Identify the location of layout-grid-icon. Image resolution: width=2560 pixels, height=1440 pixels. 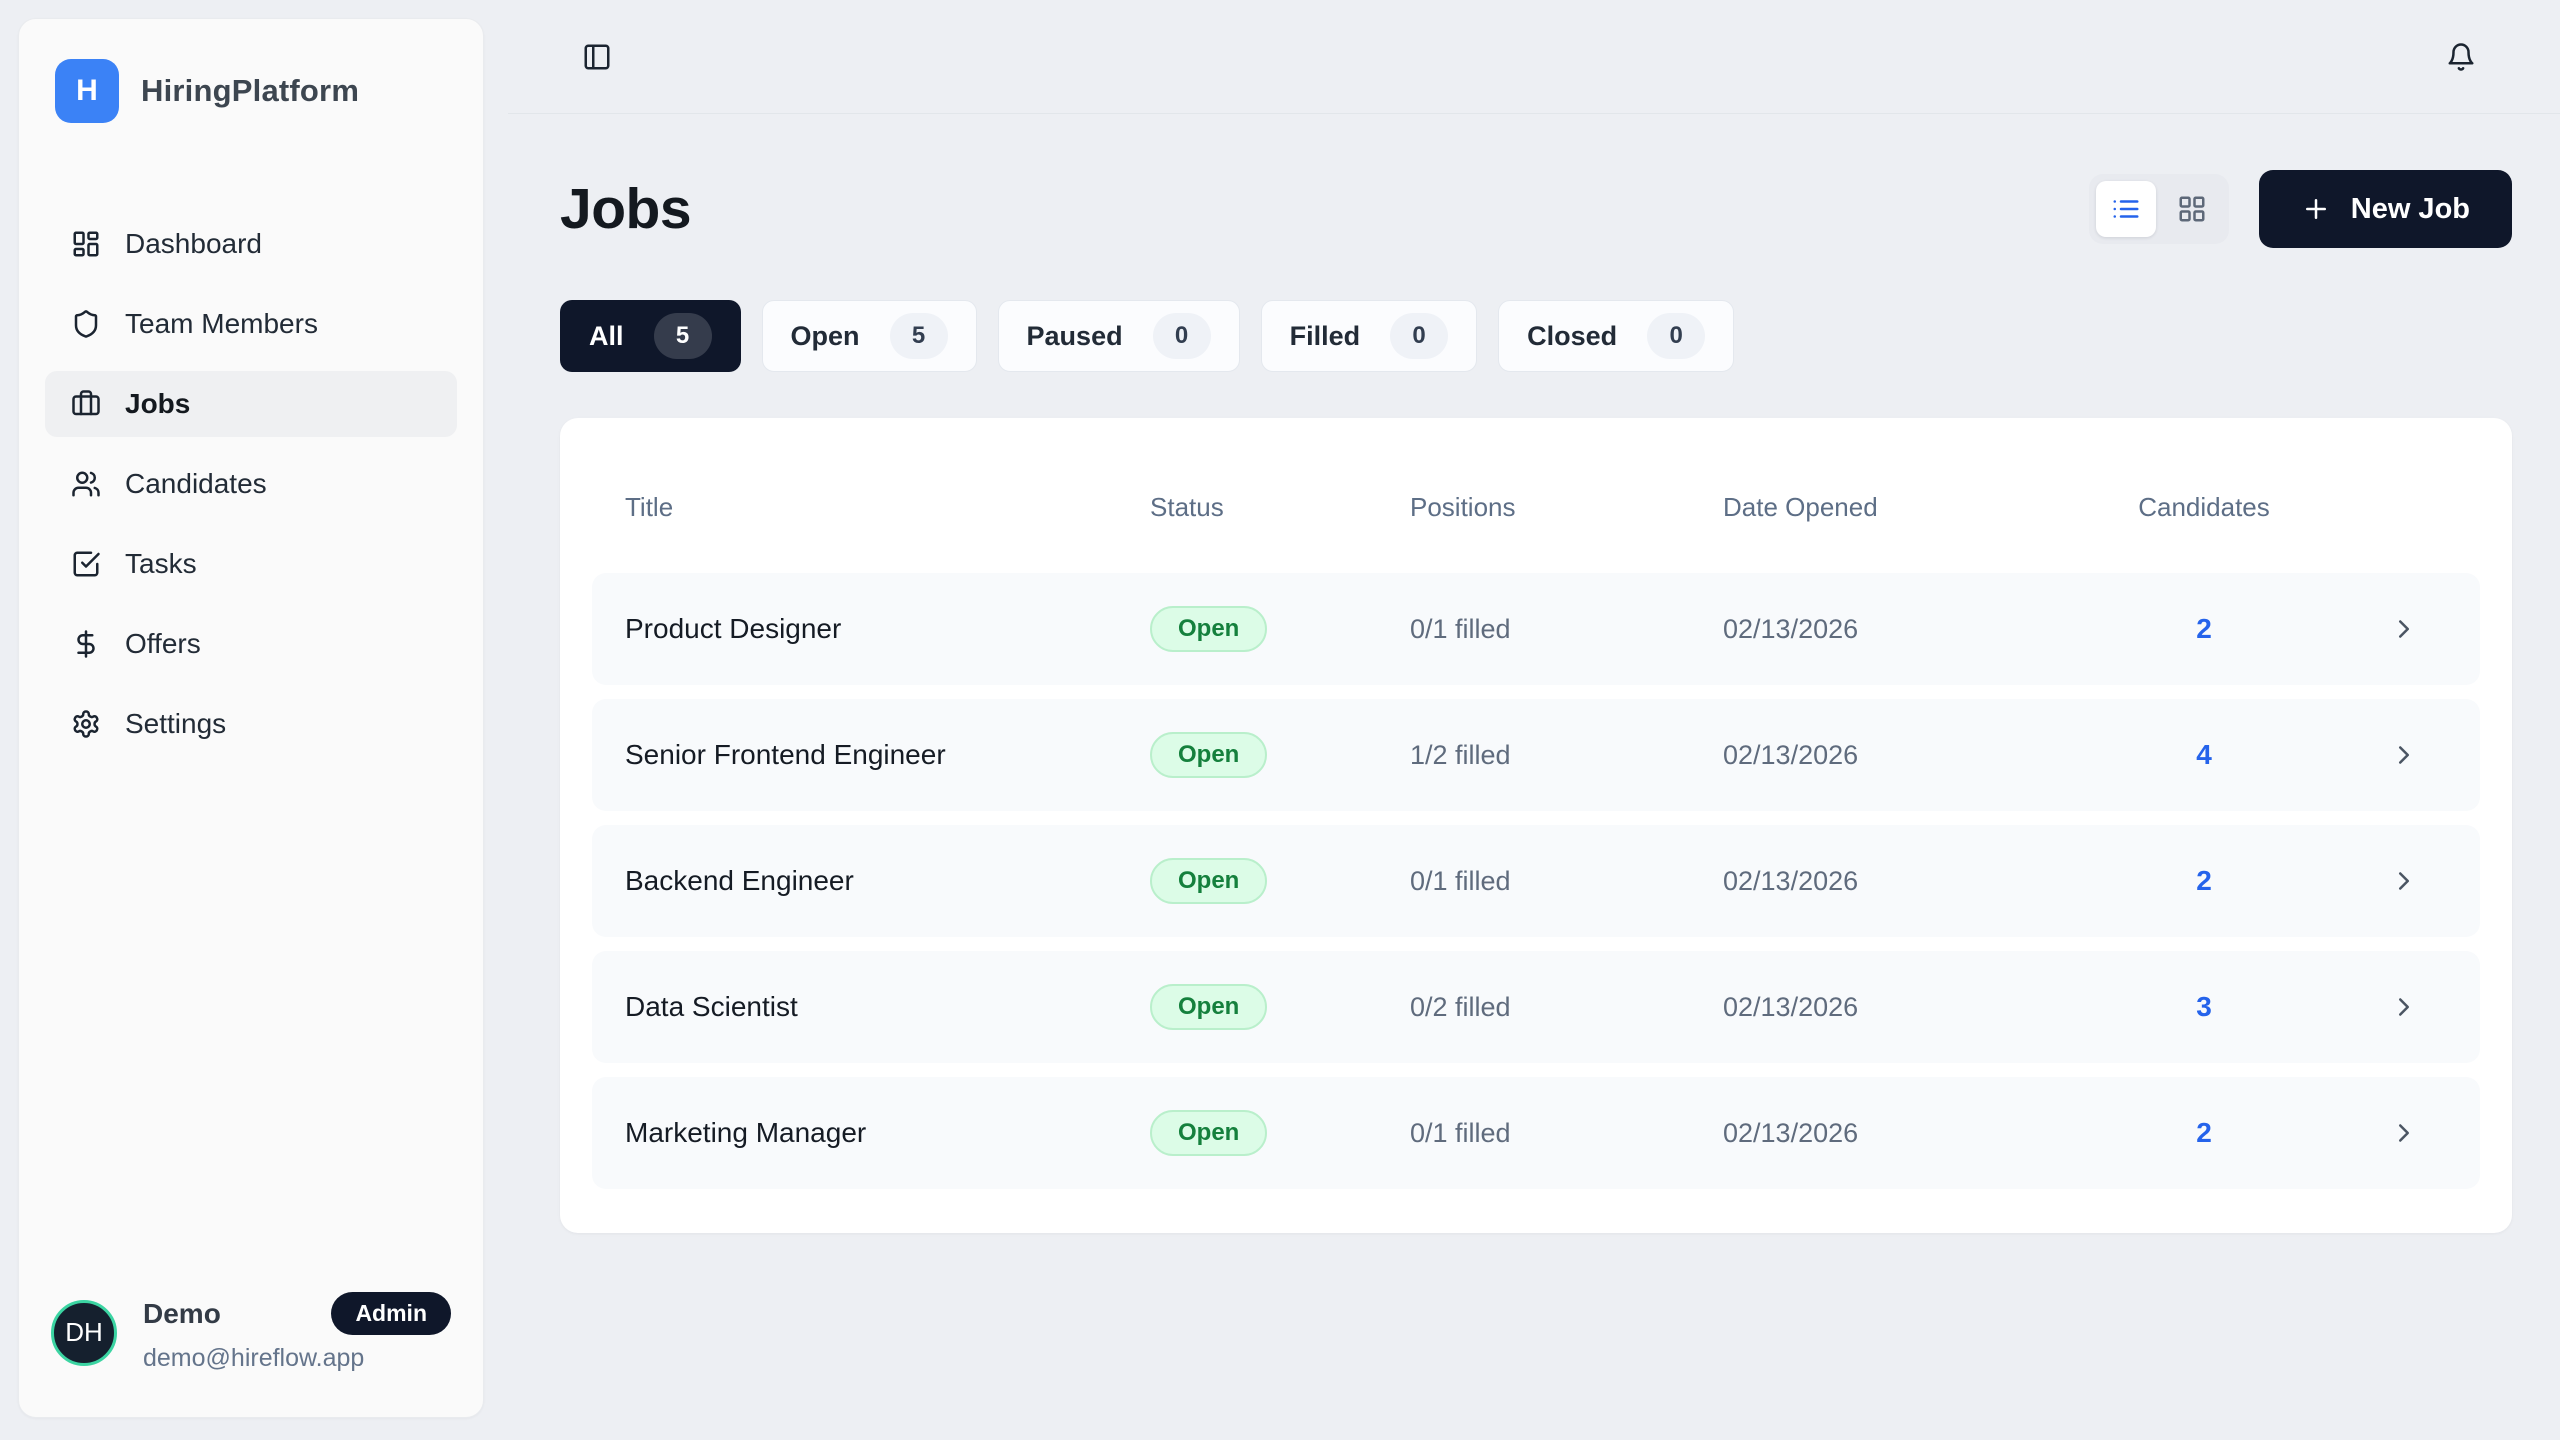
(2192, 209).